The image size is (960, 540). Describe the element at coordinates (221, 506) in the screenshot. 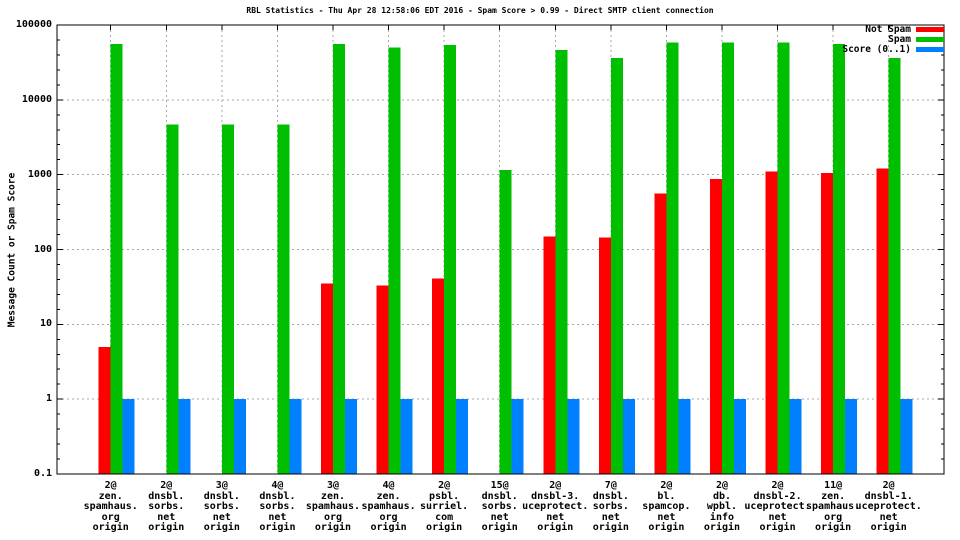

I see `x-category-label: 3@ dnsbl. sorbs. net origin` at that location.